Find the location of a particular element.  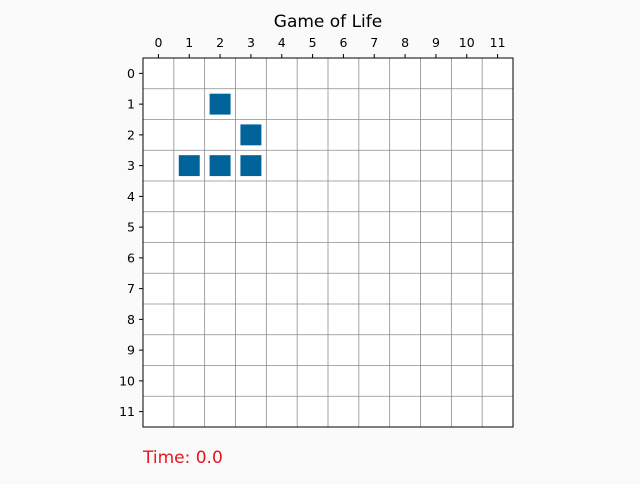

column-labels: 0 1 2 3 4 5 6 7 8 9 10 11 is located at coordinates (329, 42).